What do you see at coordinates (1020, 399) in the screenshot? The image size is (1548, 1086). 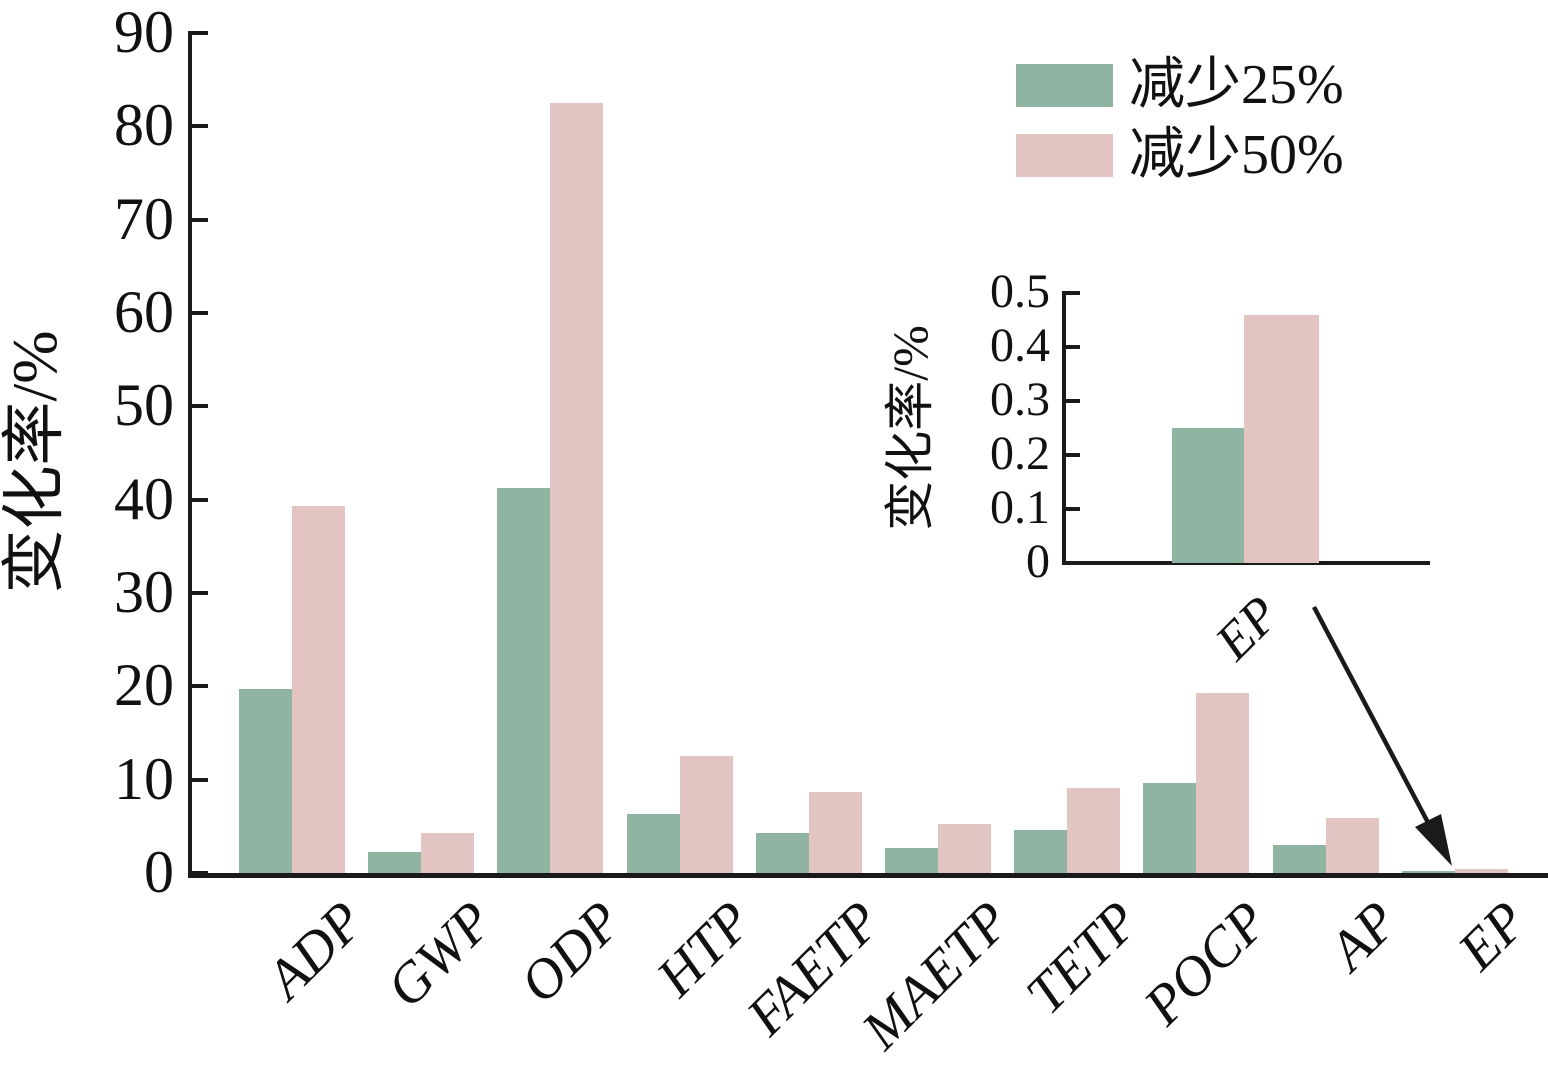 I see `y-tick-label: 0.3` at bounding box center [1020, 399].